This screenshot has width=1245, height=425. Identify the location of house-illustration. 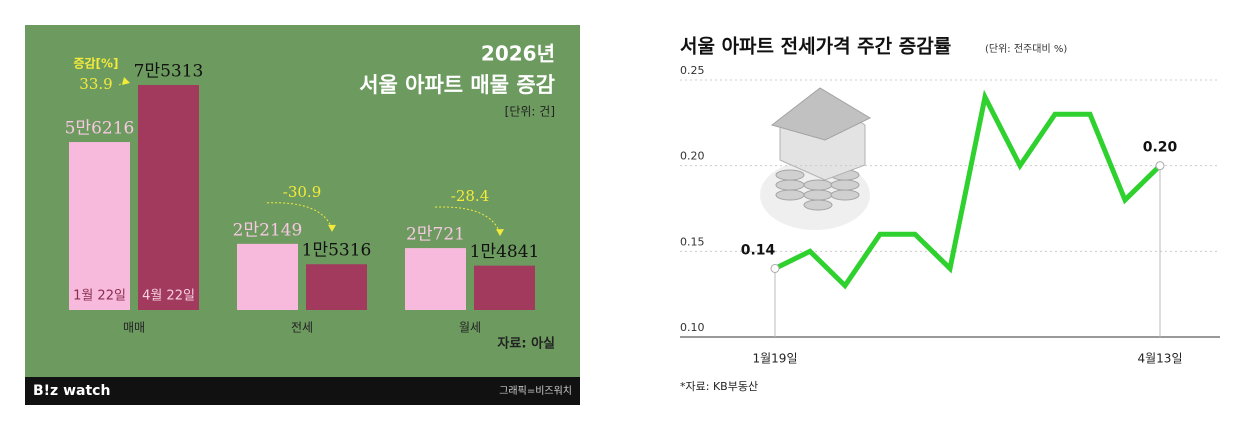
(816, 158).